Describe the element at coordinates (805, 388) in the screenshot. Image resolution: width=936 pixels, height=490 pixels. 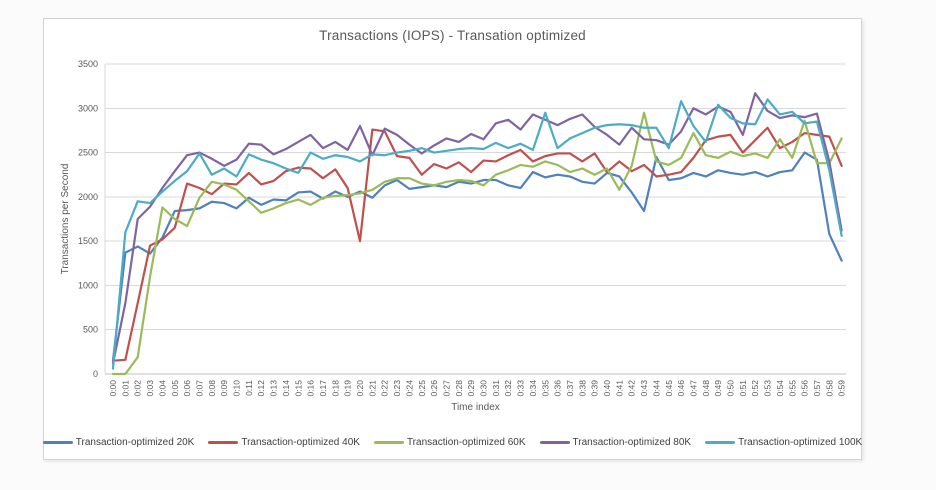
I see `x-tick-label: 0:56` at that location.